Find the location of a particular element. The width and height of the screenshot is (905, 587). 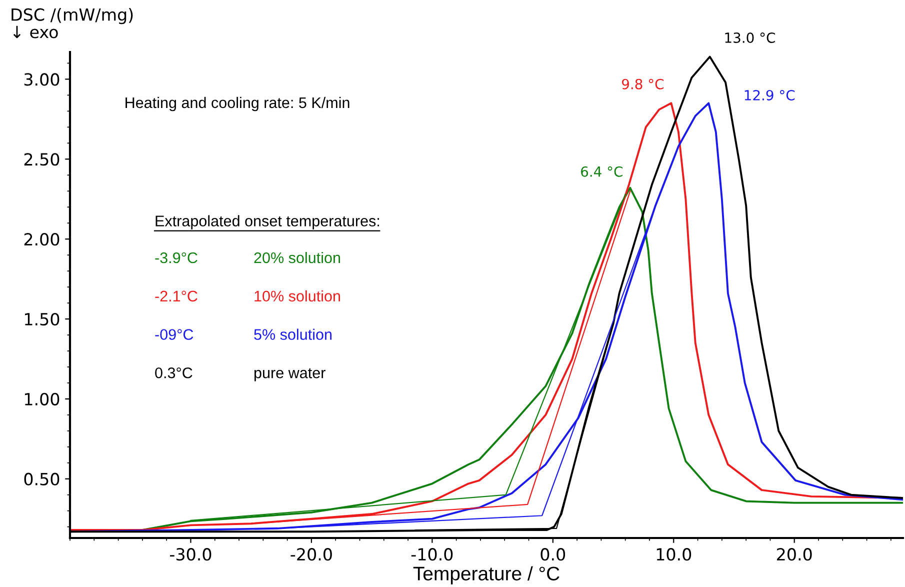

annotation: -3.9°C is located at coordinates (176, 258).